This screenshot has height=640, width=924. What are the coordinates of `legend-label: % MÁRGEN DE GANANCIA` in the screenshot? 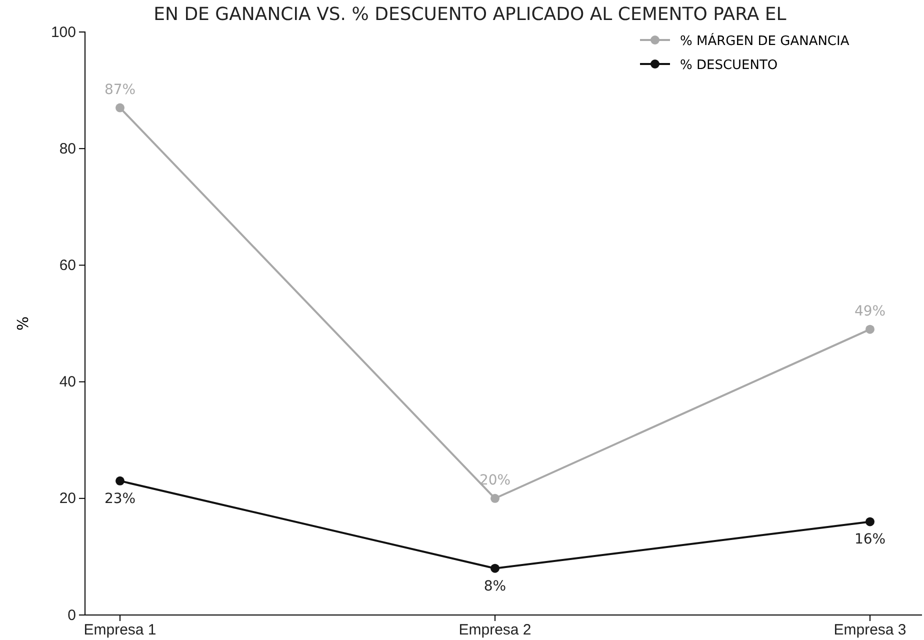 It's located at (765, 40).